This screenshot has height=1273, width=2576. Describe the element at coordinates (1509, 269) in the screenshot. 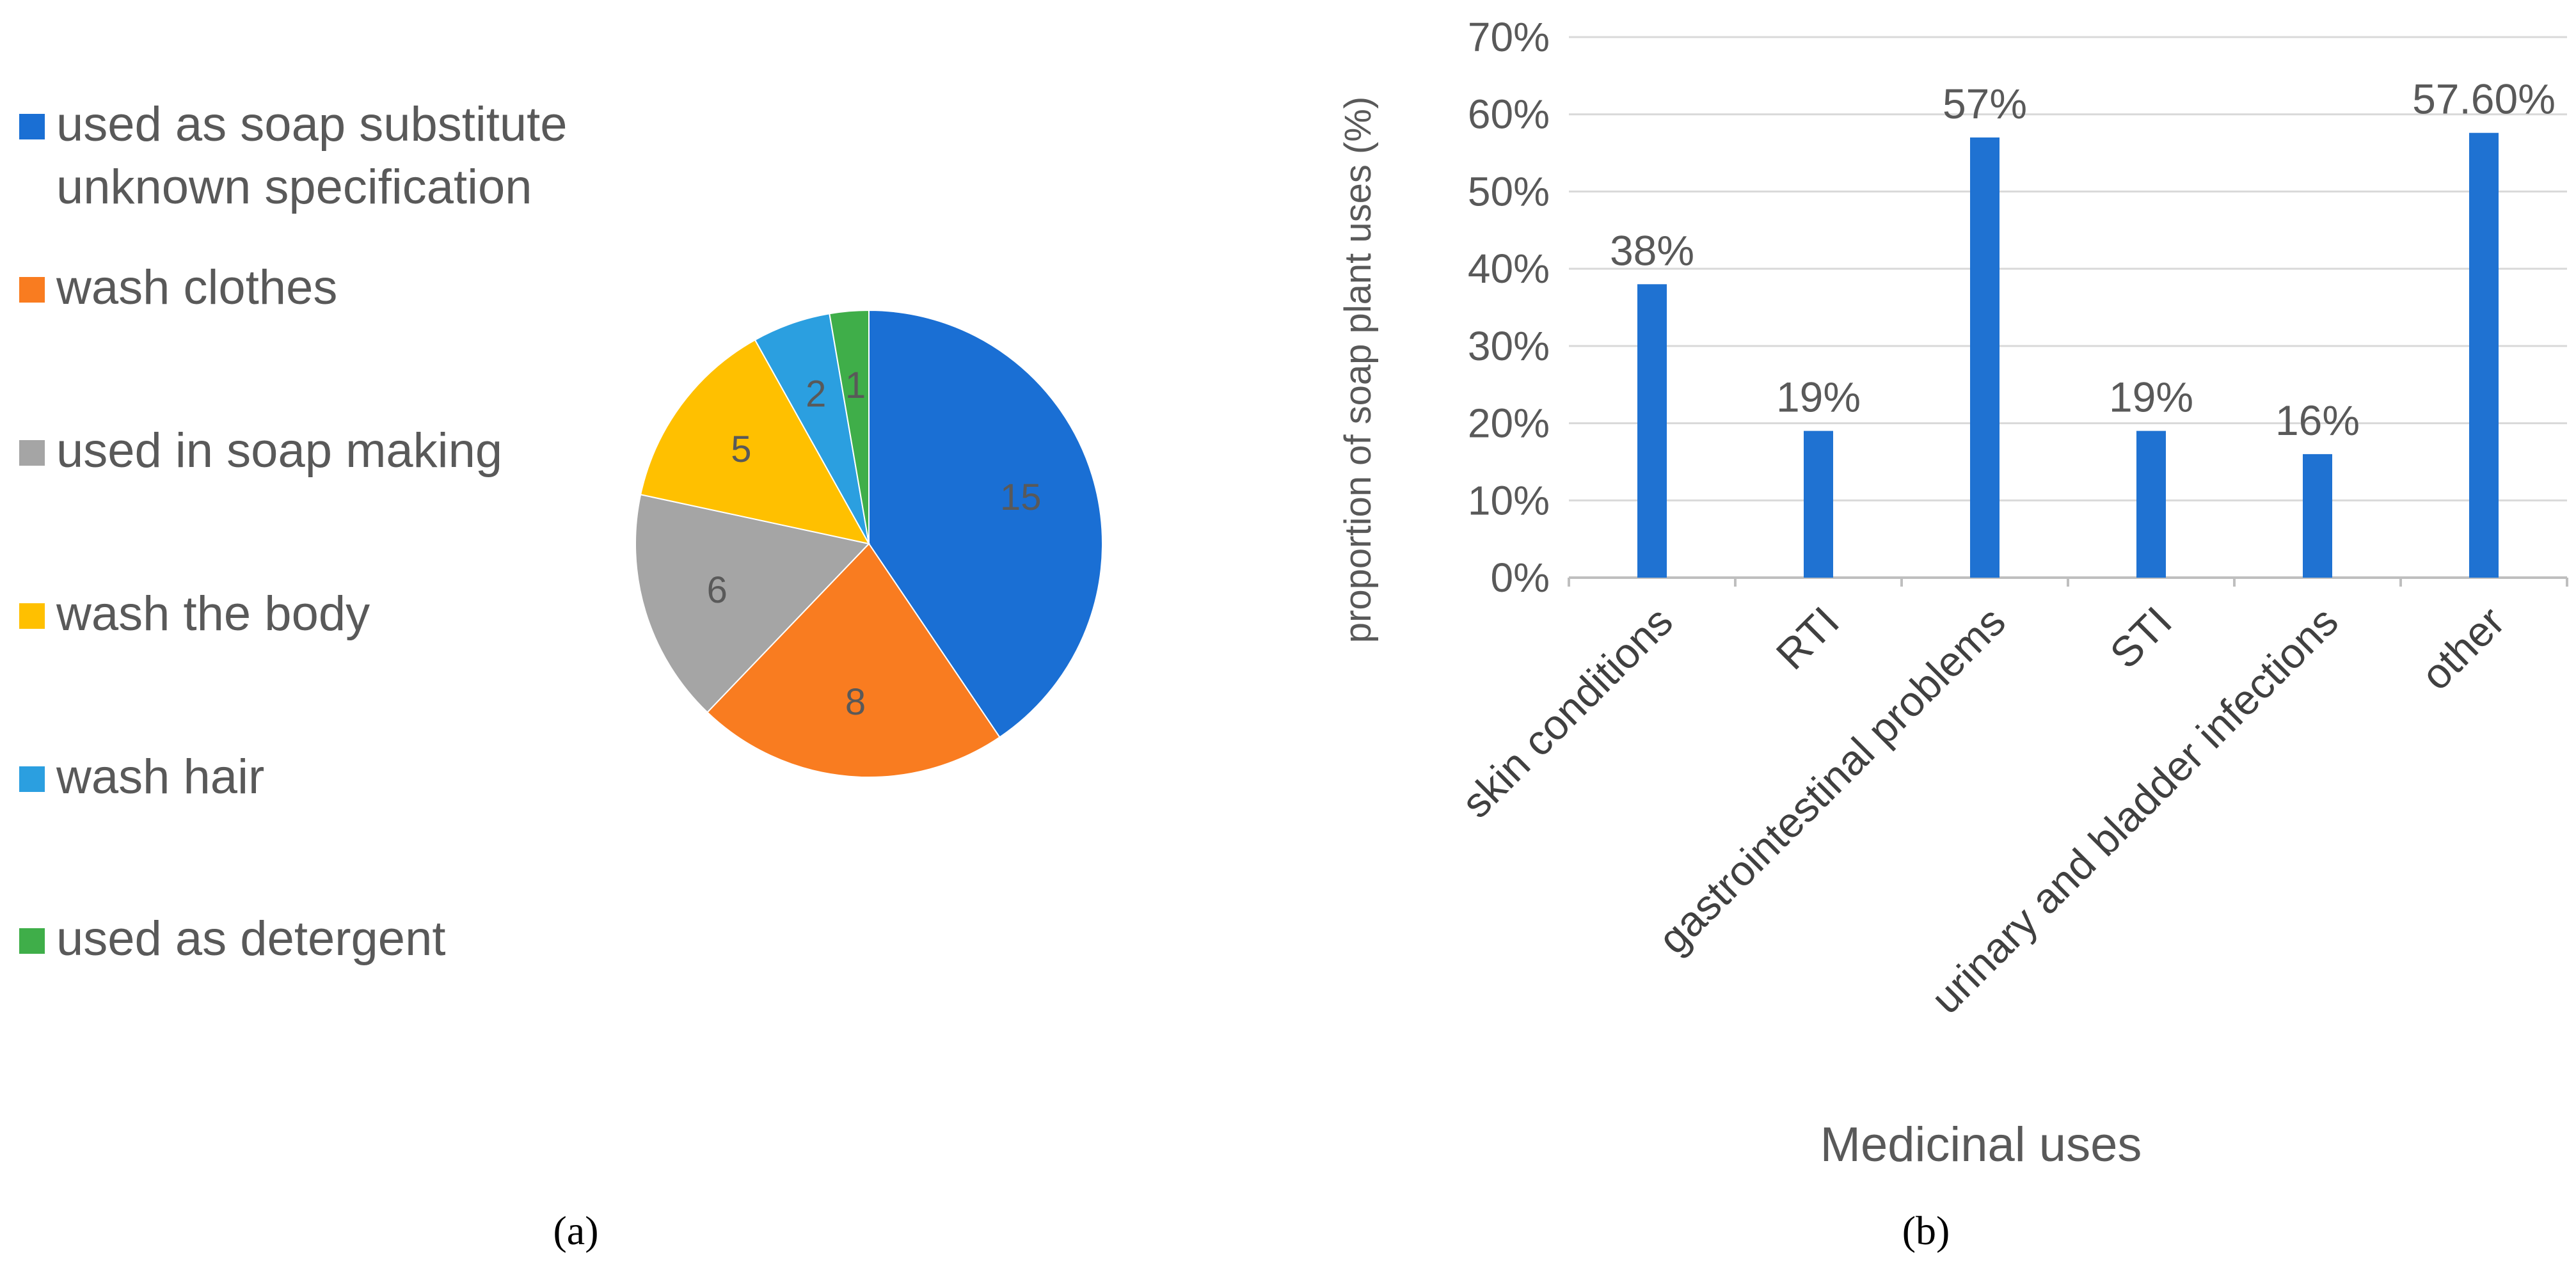

I see `y-tick-label-40: 40%` at that location.